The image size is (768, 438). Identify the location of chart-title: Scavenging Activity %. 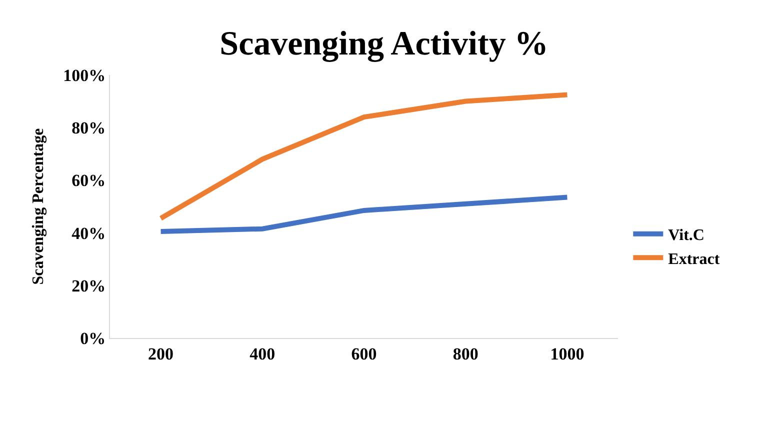
(384, 43).